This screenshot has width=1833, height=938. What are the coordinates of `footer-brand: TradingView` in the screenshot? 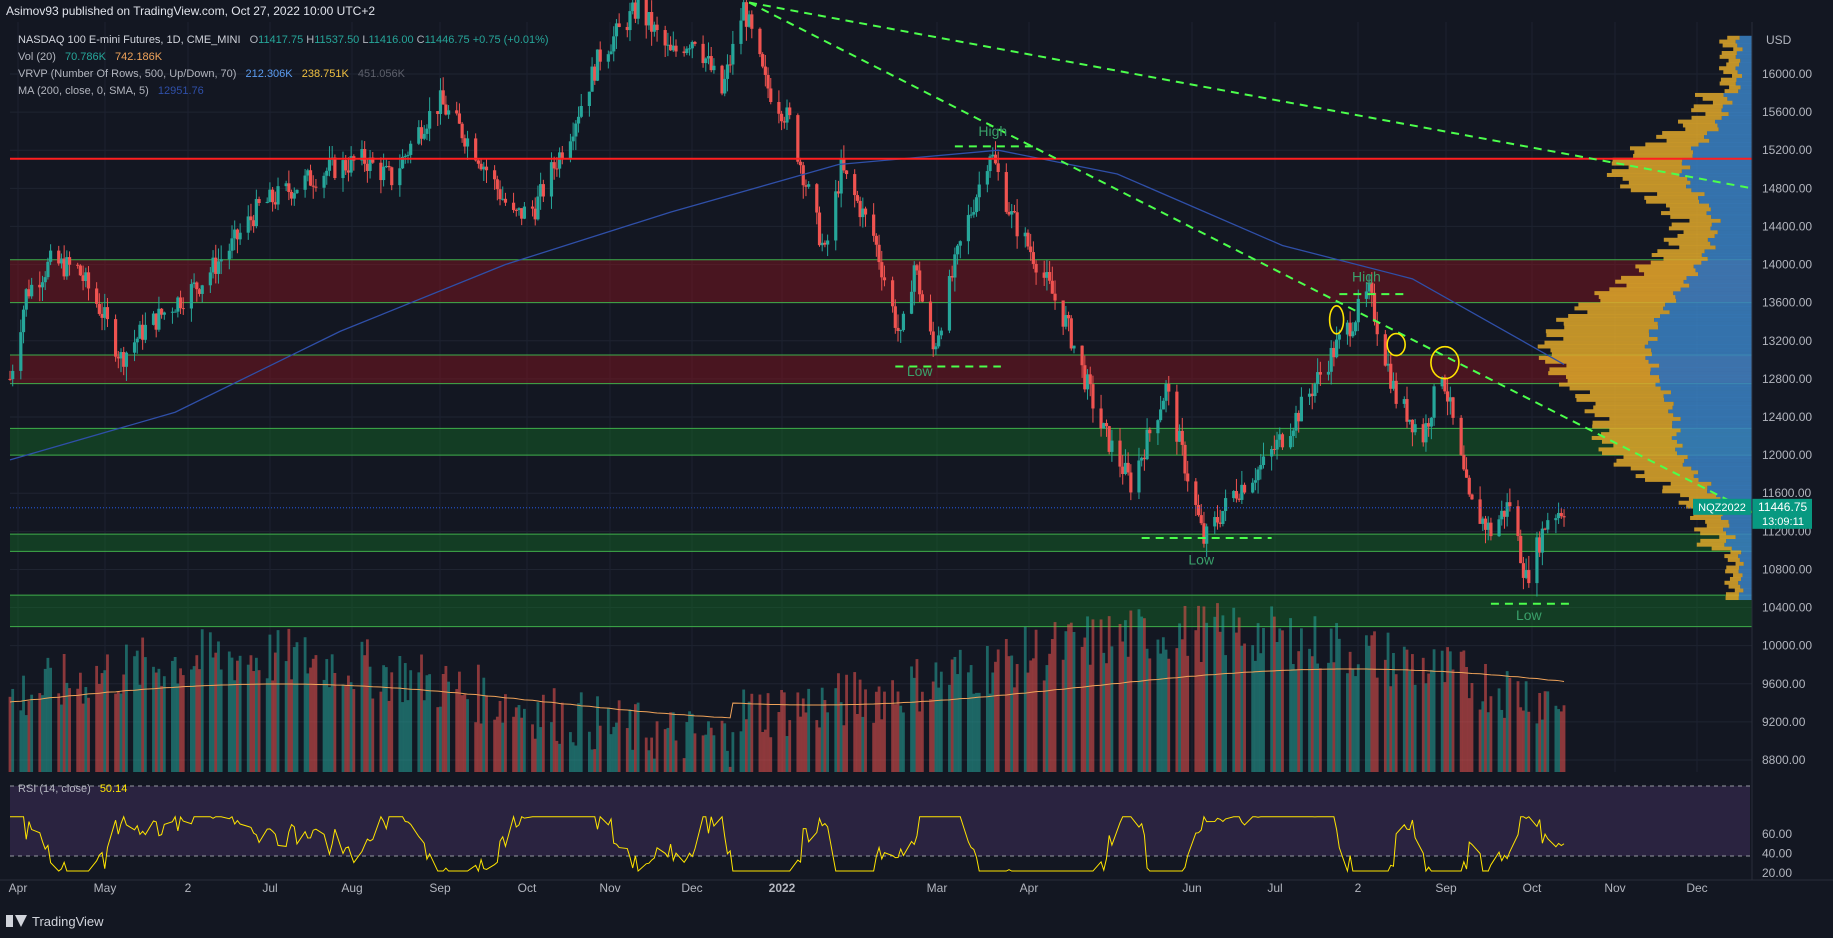 It's located at (55, 921).